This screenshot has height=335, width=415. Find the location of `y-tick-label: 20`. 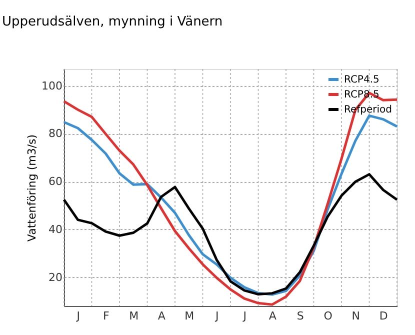

y-tick-label: 20 is located at coordinates (55, 277).